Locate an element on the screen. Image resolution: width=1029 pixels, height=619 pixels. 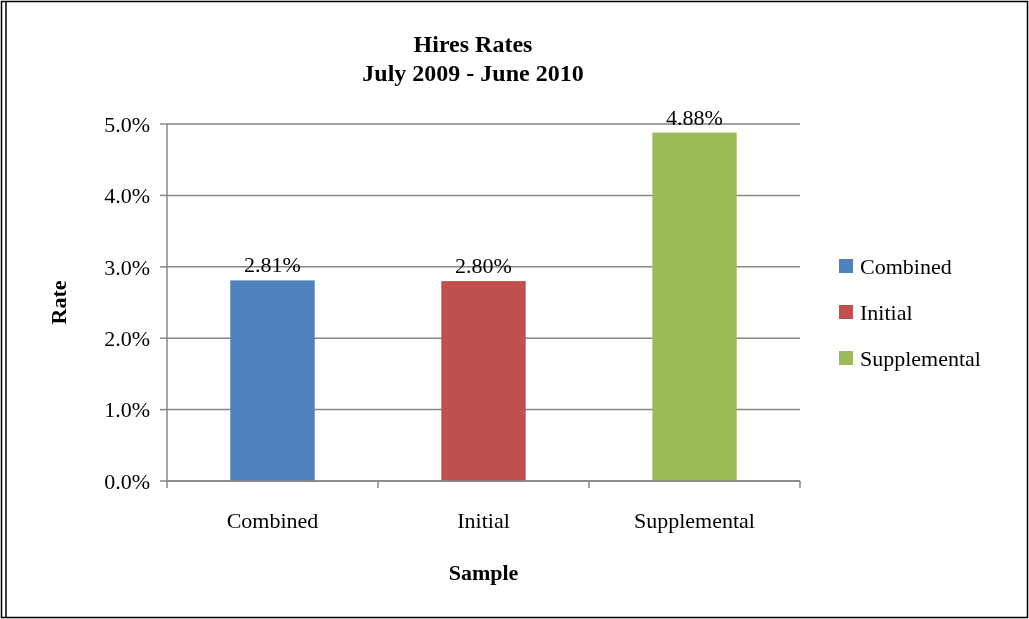
y-tick-label: 4.0% is located at coordinates (127, 196).